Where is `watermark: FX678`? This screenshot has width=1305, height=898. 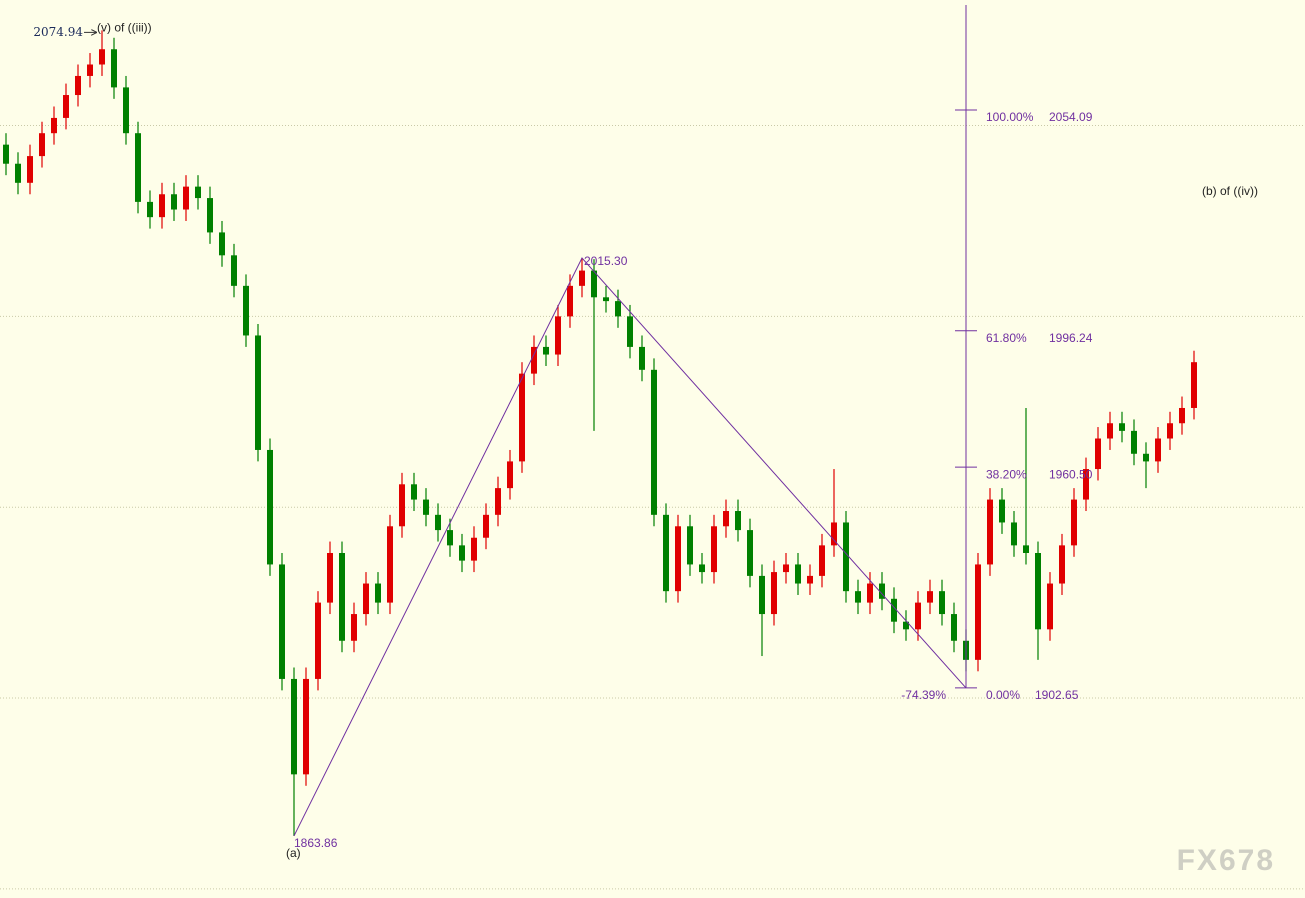 watermark: FX678 is located at coordinates (1226, 860).